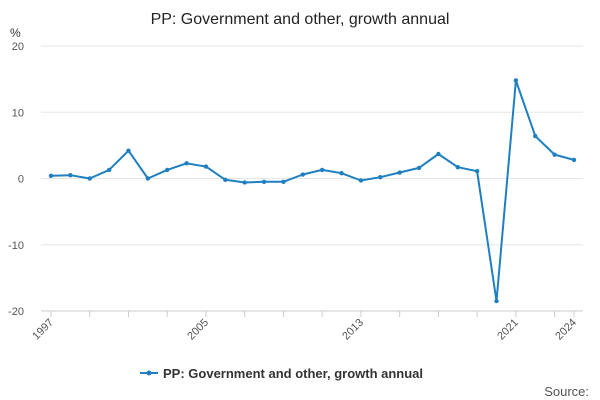 This screenshot has height=400, width=600. I want to click on x-tick-label: 1997, so click(43, 330).